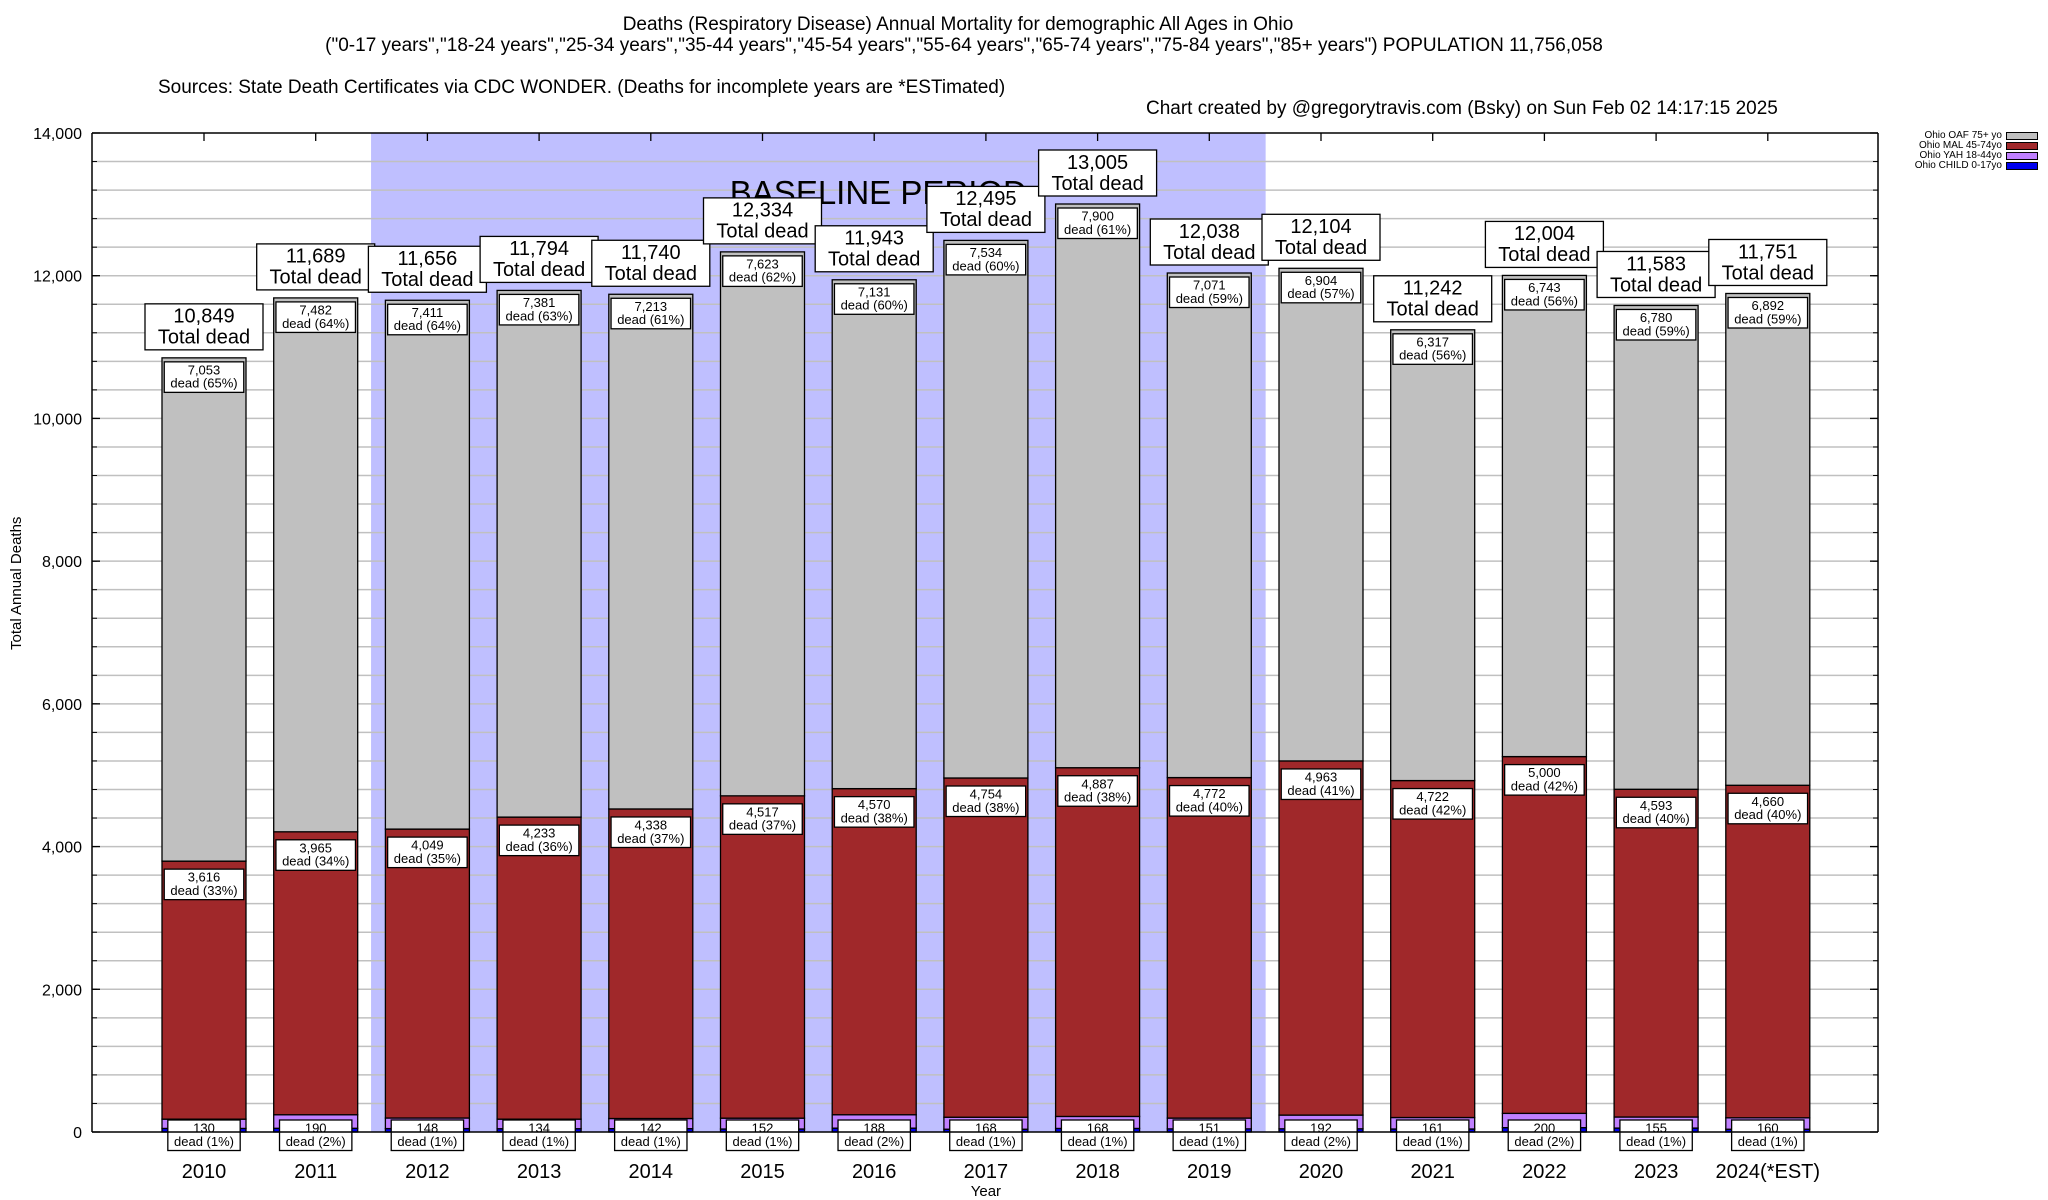  What do you see at coordinates (1209, 232) in the screenshot?
I see `total-data-label: 12,038` at bounding box center [1209, 232].